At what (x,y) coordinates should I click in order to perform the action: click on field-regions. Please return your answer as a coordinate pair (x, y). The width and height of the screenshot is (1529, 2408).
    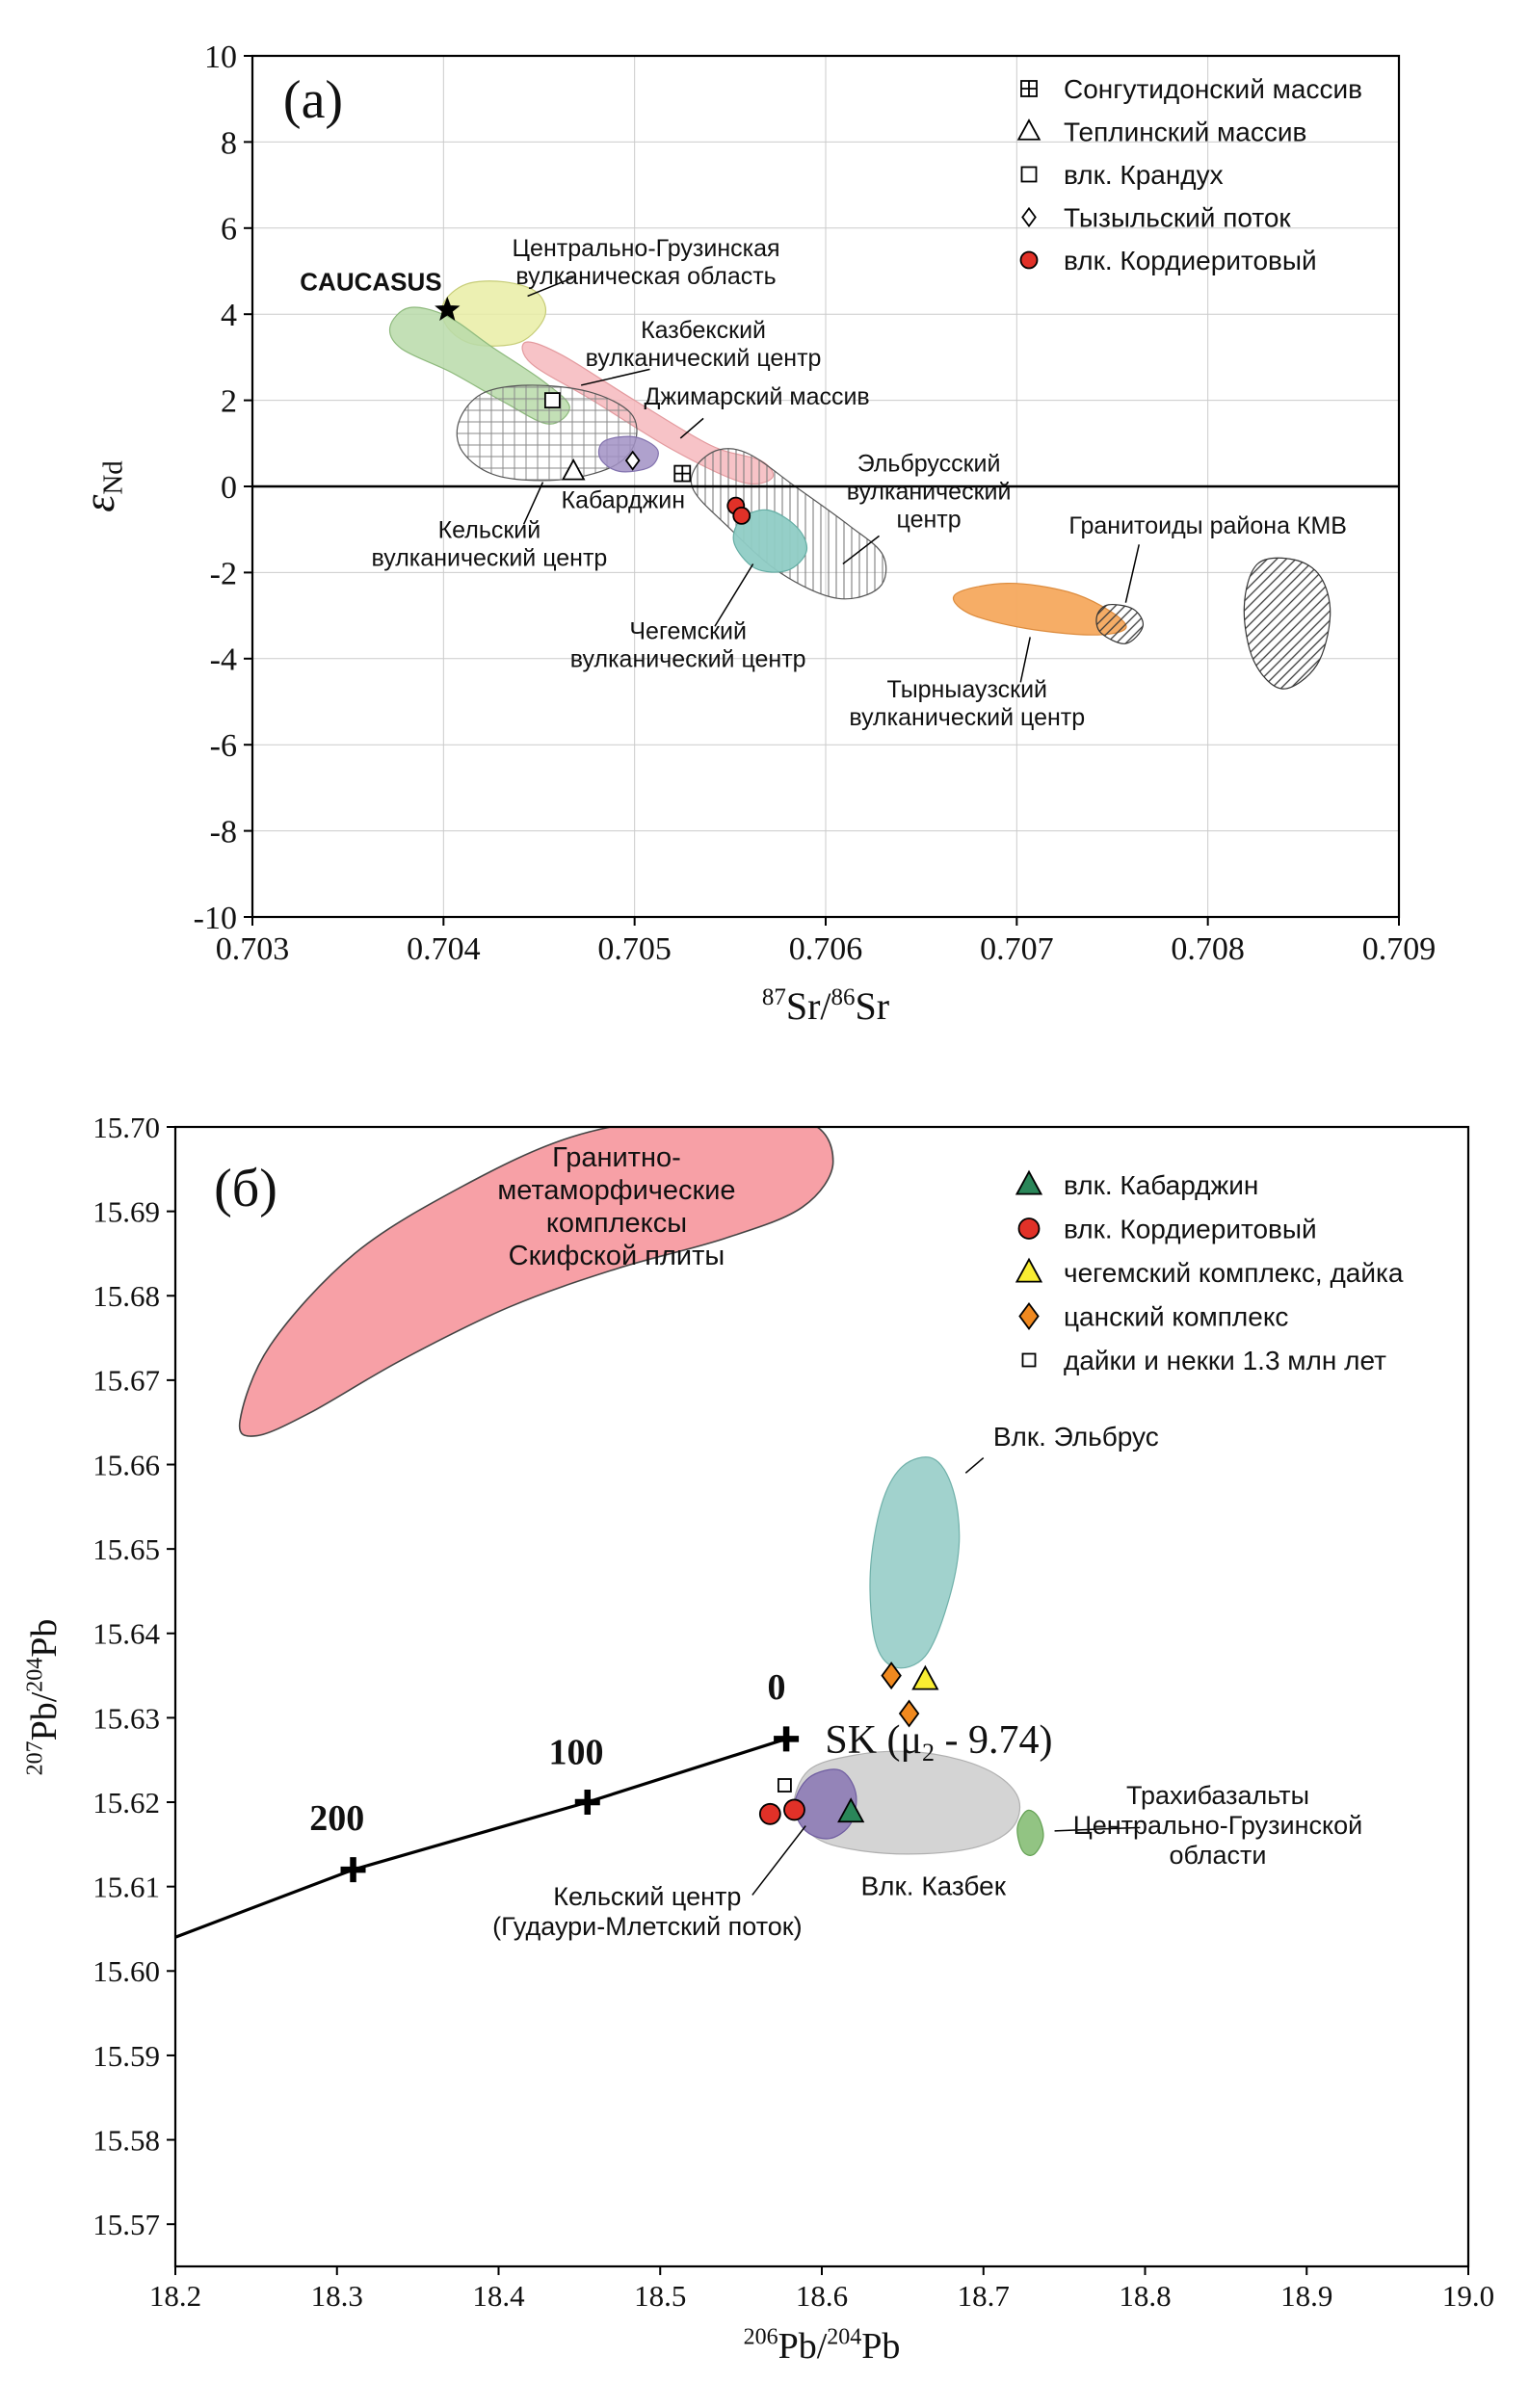
    Looking at the image, I should click on (860, 485).